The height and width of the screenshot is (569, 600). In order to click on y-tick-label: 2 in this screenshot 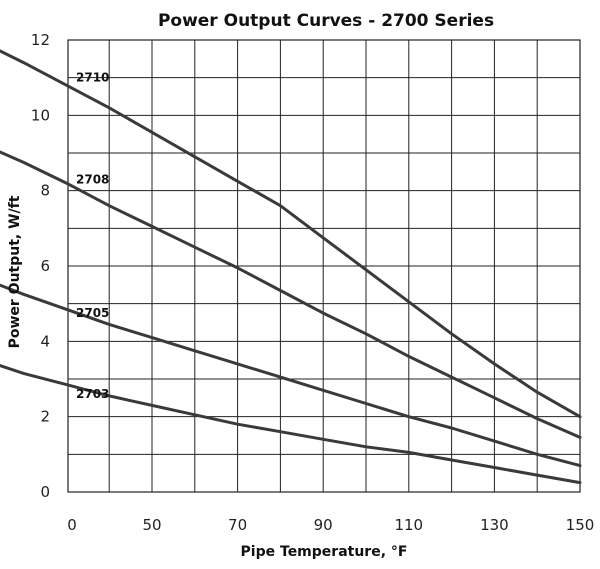, I will do `click(45, 417)`.